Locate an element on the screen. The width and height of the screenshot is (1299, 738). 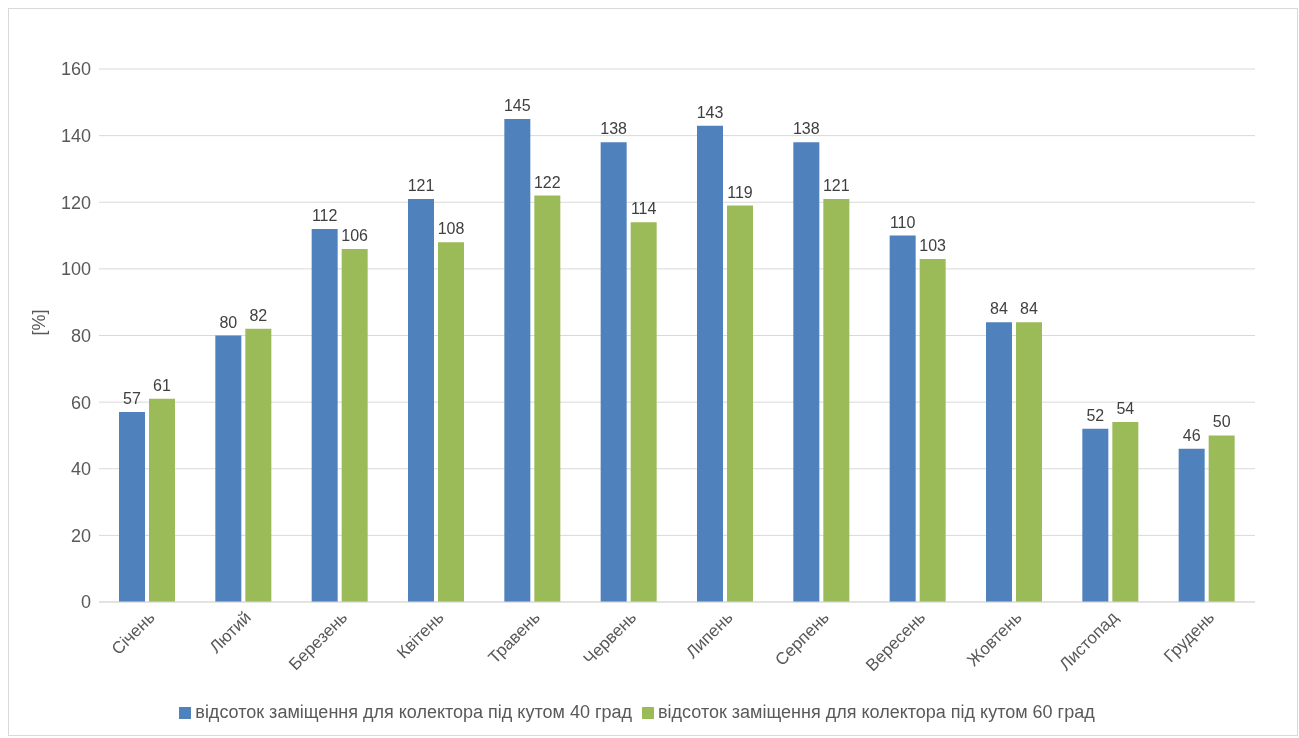
data-label: 108 is located at coordinates (451, 229).